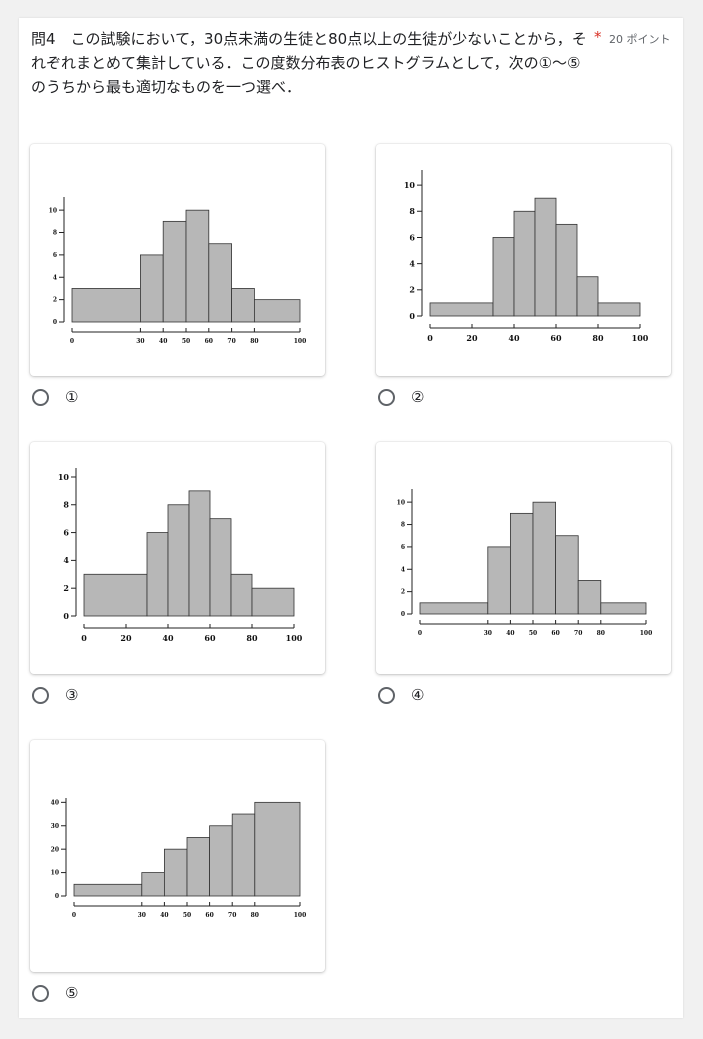 Image resolution: width=703 pixels, height=1039 pixels. What do you see at coordinates (55, 802) in the screenshot?
I see `y-tick-label: 40` at bounding box center [55, 802].